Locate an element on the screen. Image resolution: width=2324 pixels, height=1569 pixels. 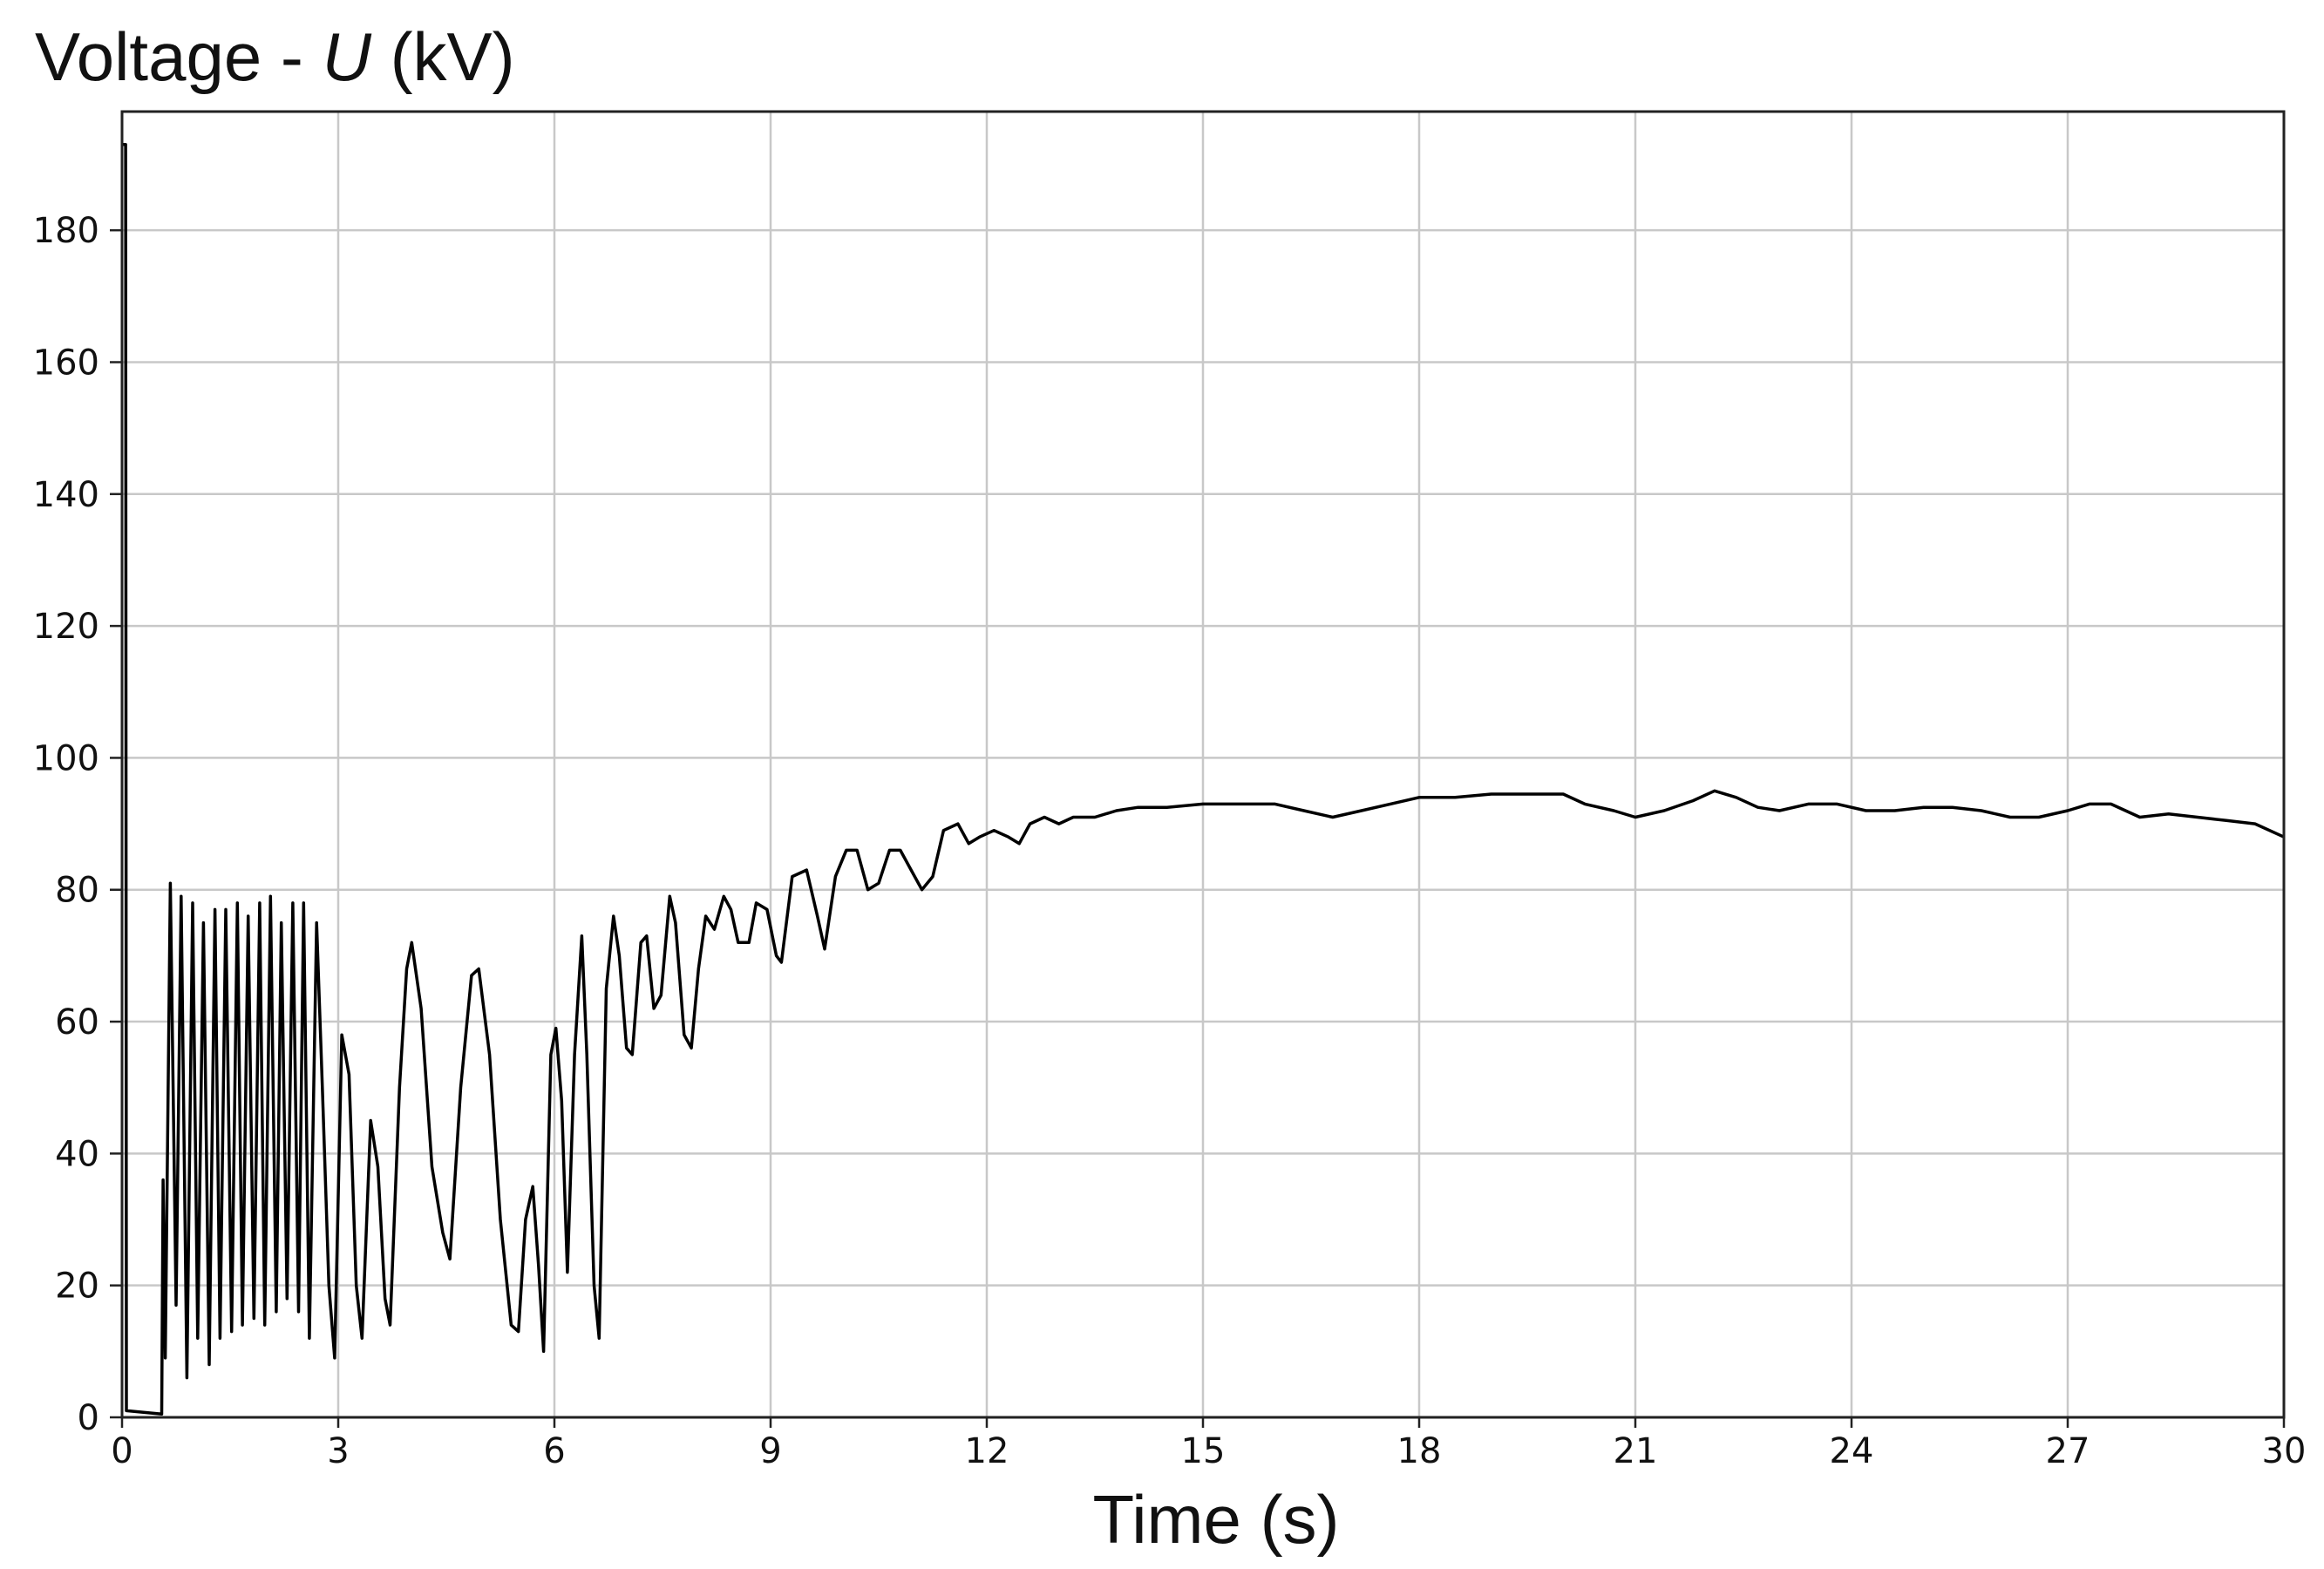
x-tick-label: 9 is located at coordinates (770, 1451).